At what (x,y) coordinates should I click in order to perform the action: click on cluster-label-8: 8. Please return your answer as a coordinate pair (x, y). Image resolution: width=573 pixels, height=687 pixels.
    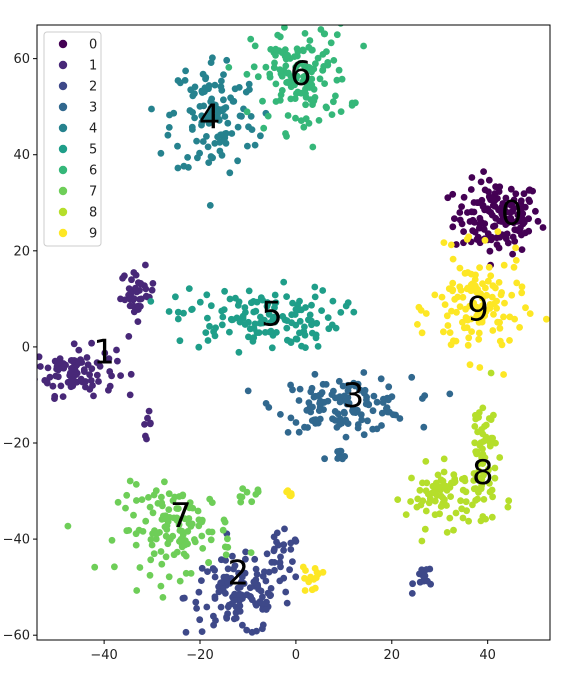
    Looking at the image, I should click on (483, 473).